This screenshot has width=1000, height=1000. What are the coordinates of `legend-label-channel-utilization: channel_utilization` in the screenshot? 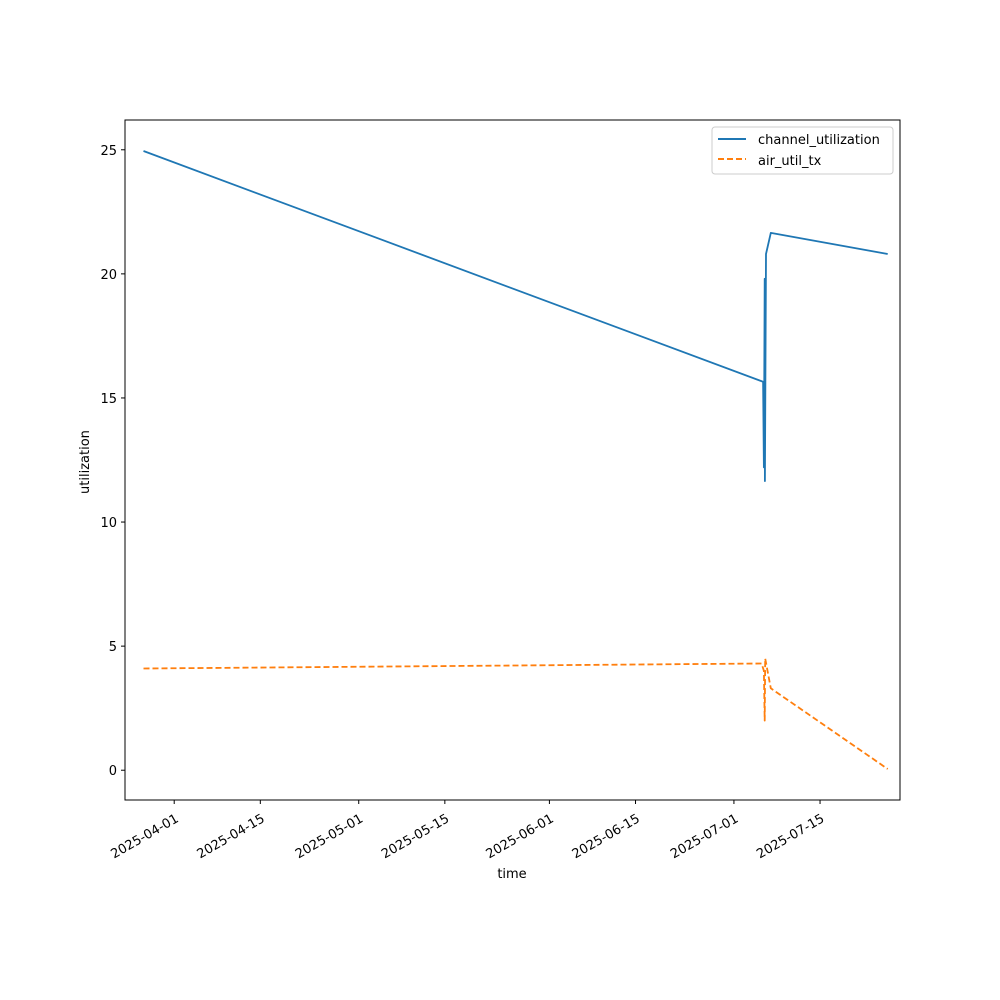 It's located at (819, 140).